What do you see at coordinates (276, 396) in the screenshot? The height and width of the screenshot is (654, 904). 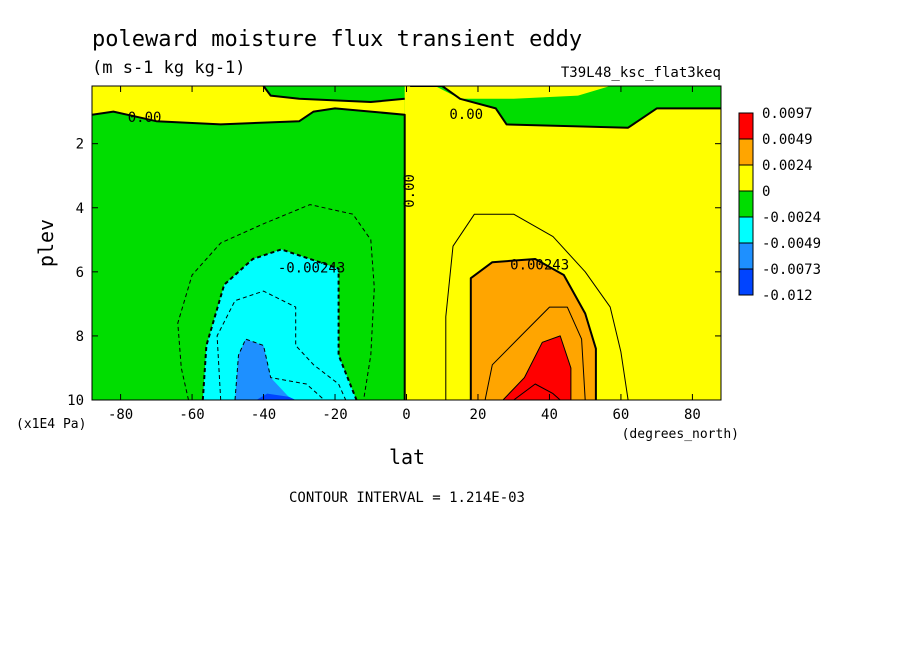 I see `region-darkblue-south` at bounding box center [276, 396].